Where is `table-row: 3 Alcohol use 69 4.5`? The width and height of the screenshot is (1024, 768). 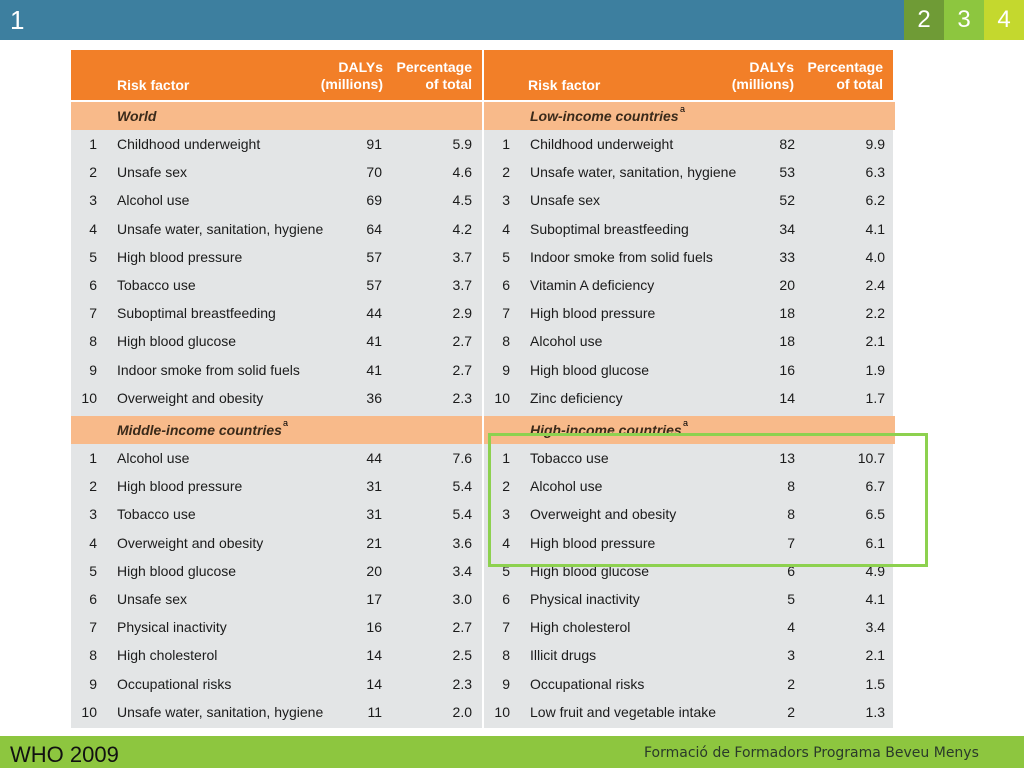
table-row: 3 Alcohol use 69 4.5 is located at coordinates (276, 200).